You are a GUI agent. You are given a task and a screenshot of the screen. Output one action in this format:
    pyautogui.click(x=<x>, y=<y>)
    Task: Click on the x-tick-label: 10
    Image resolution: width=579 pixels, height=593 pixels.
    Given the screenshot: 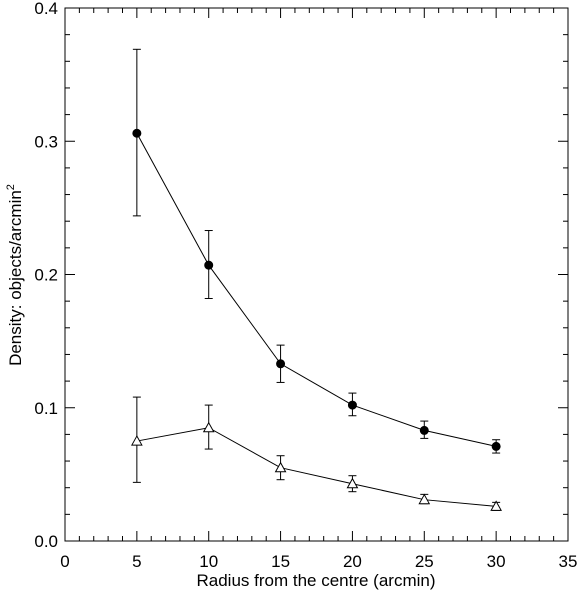 What is the action you would take?
    pyautogui.click(x=208, y=561)
    